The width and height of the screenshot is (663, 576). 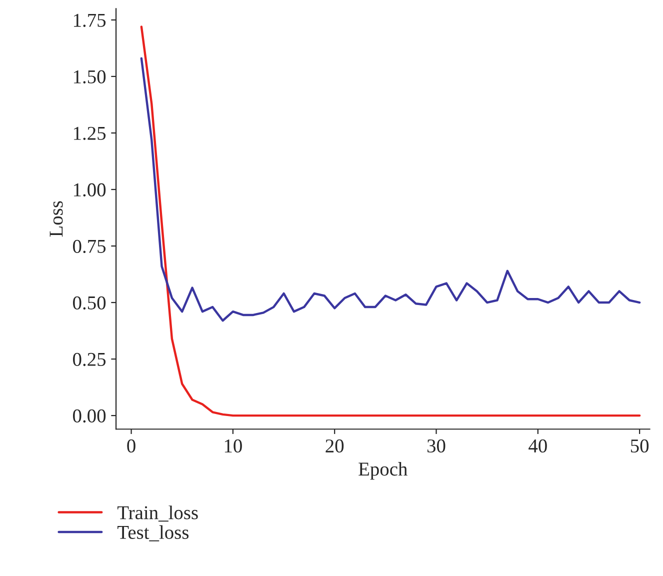 I want to click on y-tick-label: 0.50, so click(x=89, y=303).